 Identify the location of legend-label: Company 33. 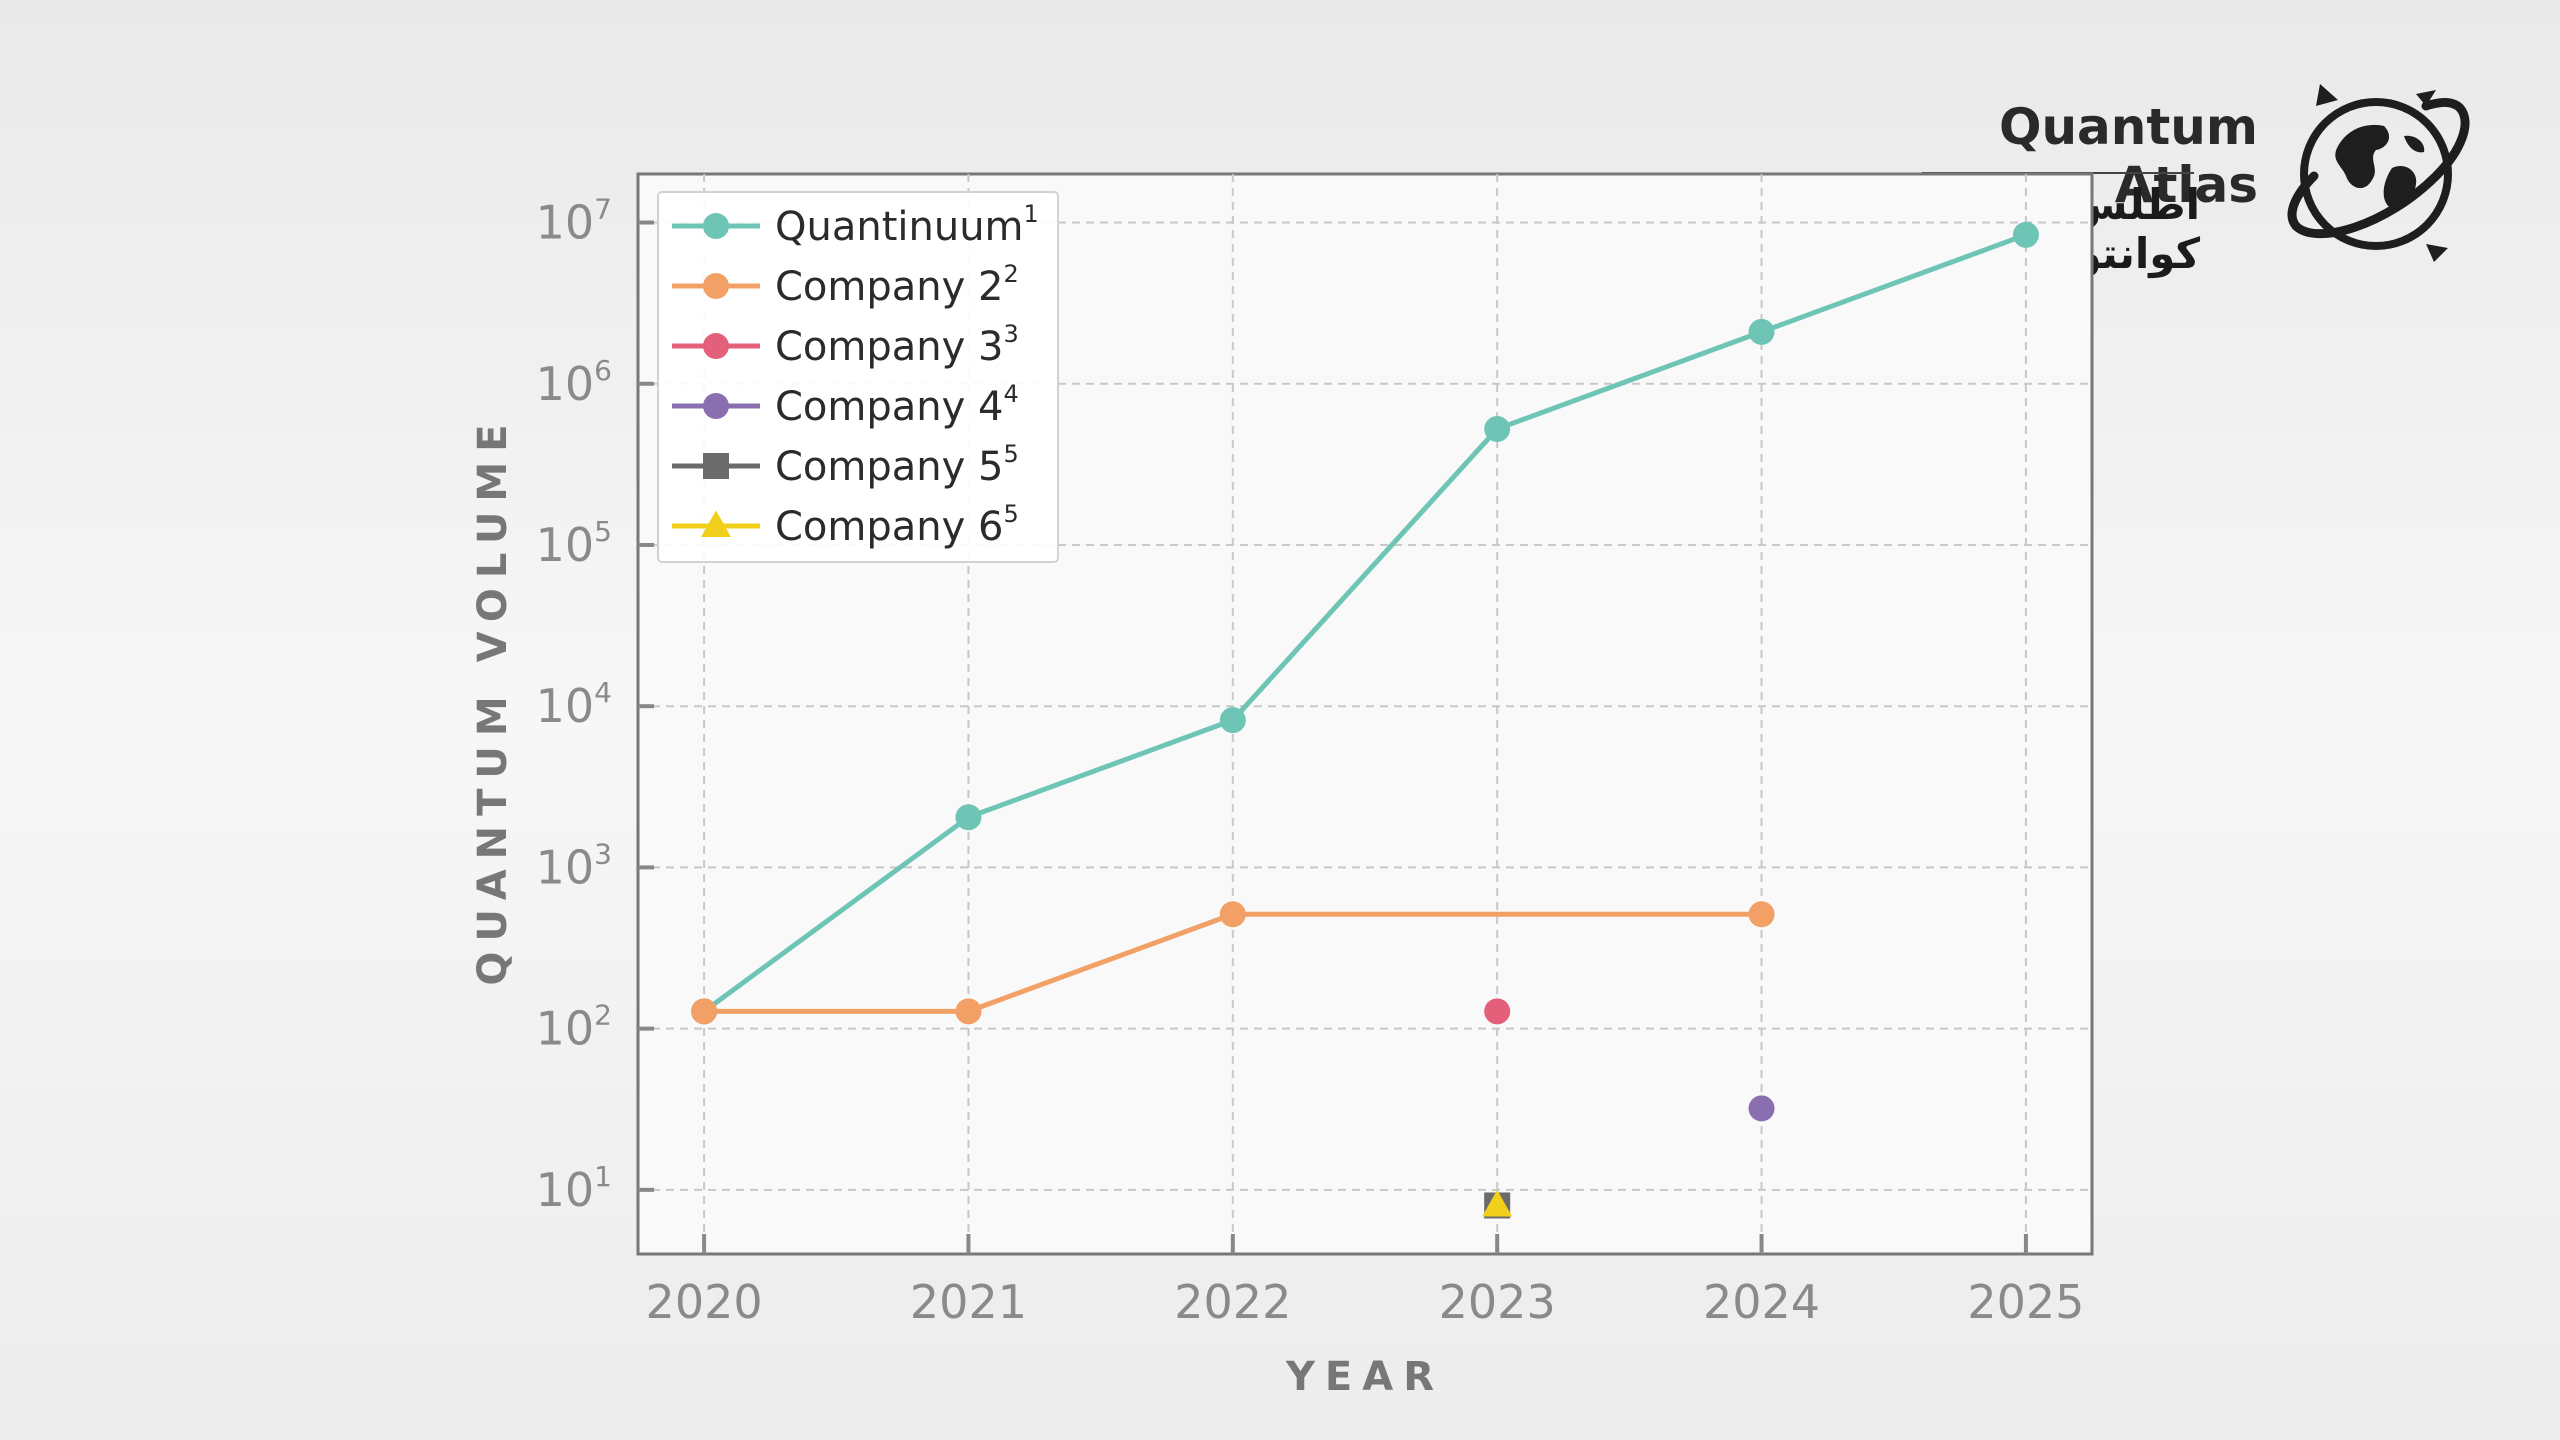
(897, 345).